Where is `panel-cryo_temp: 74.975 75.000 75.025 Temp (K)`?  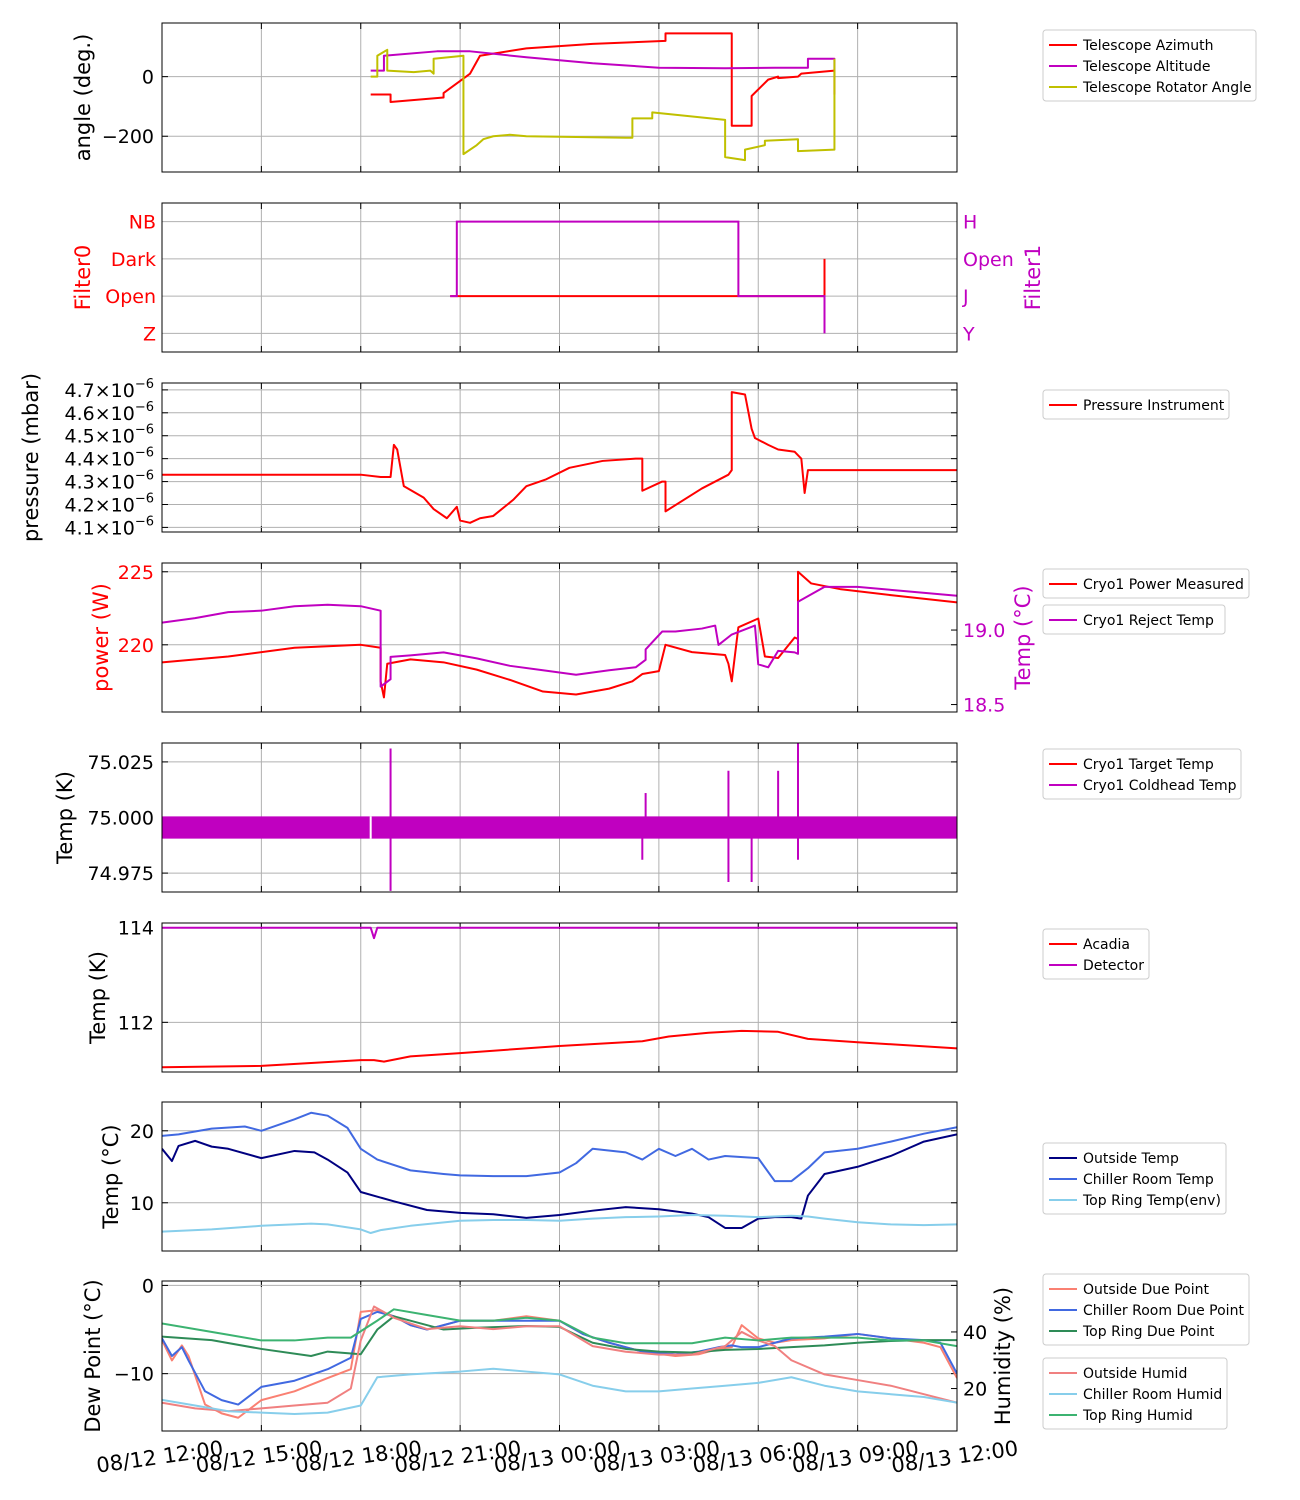 panel-cryo_temp: 74.975 75.000 75.025 Temp (K) is located at coordinates (505, 817).